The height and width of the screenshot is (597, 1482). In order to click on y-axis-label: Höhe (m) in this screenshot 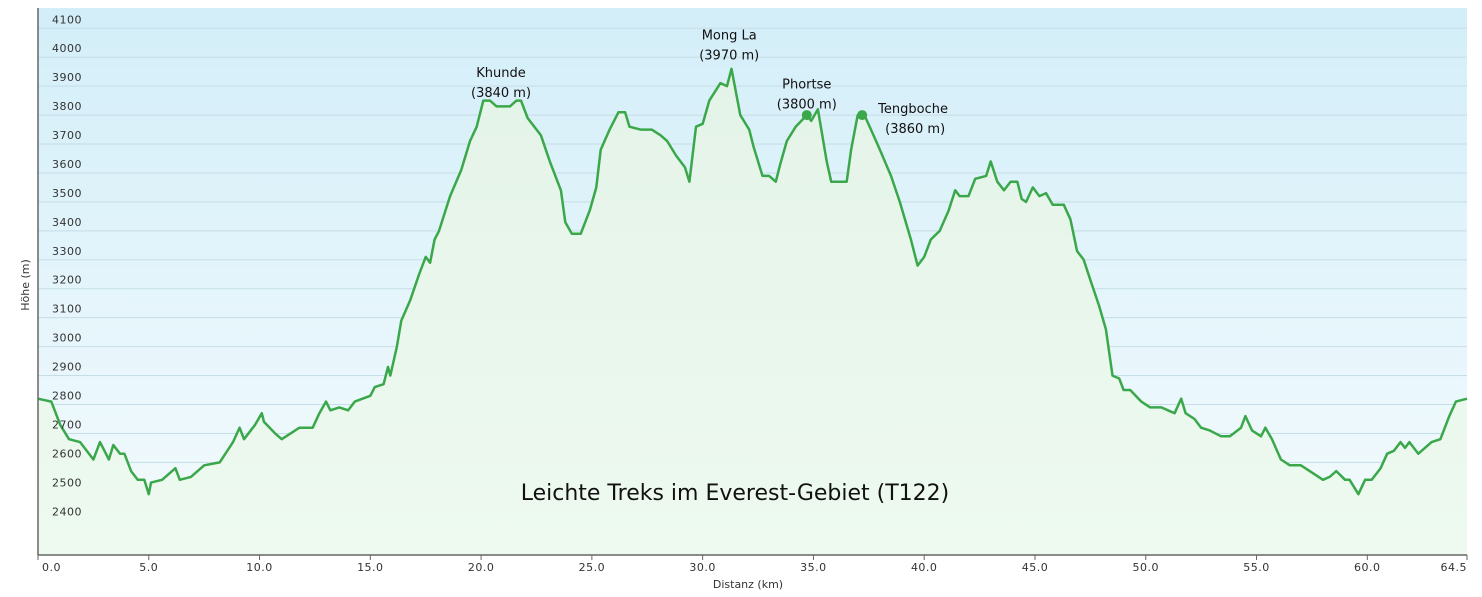, I will do `click(25, 285)`.